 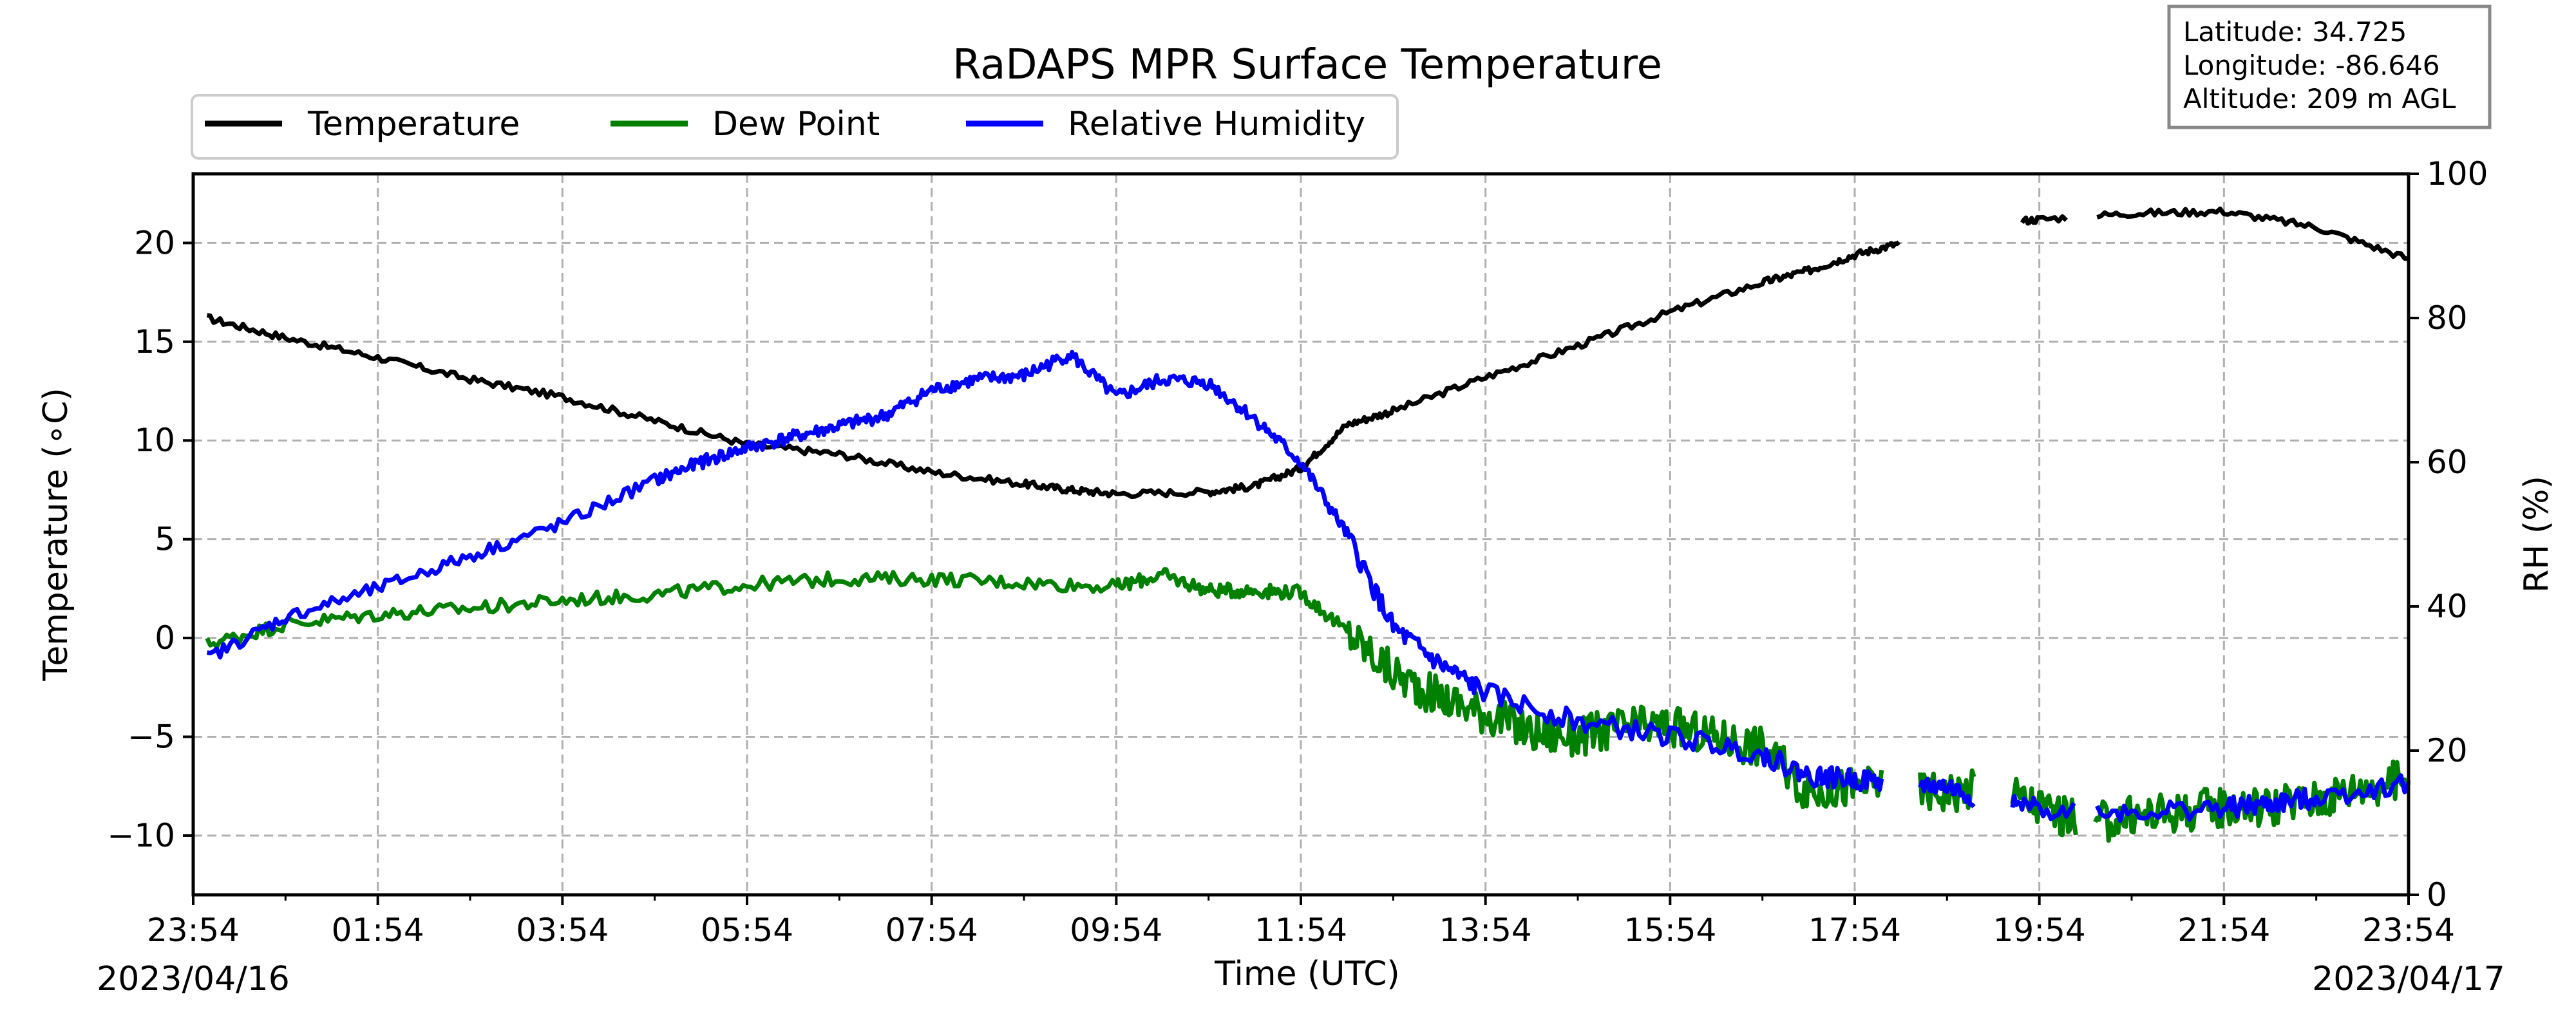 I want to click on y-left-tick-label: 10, so click(x=155, y=440).